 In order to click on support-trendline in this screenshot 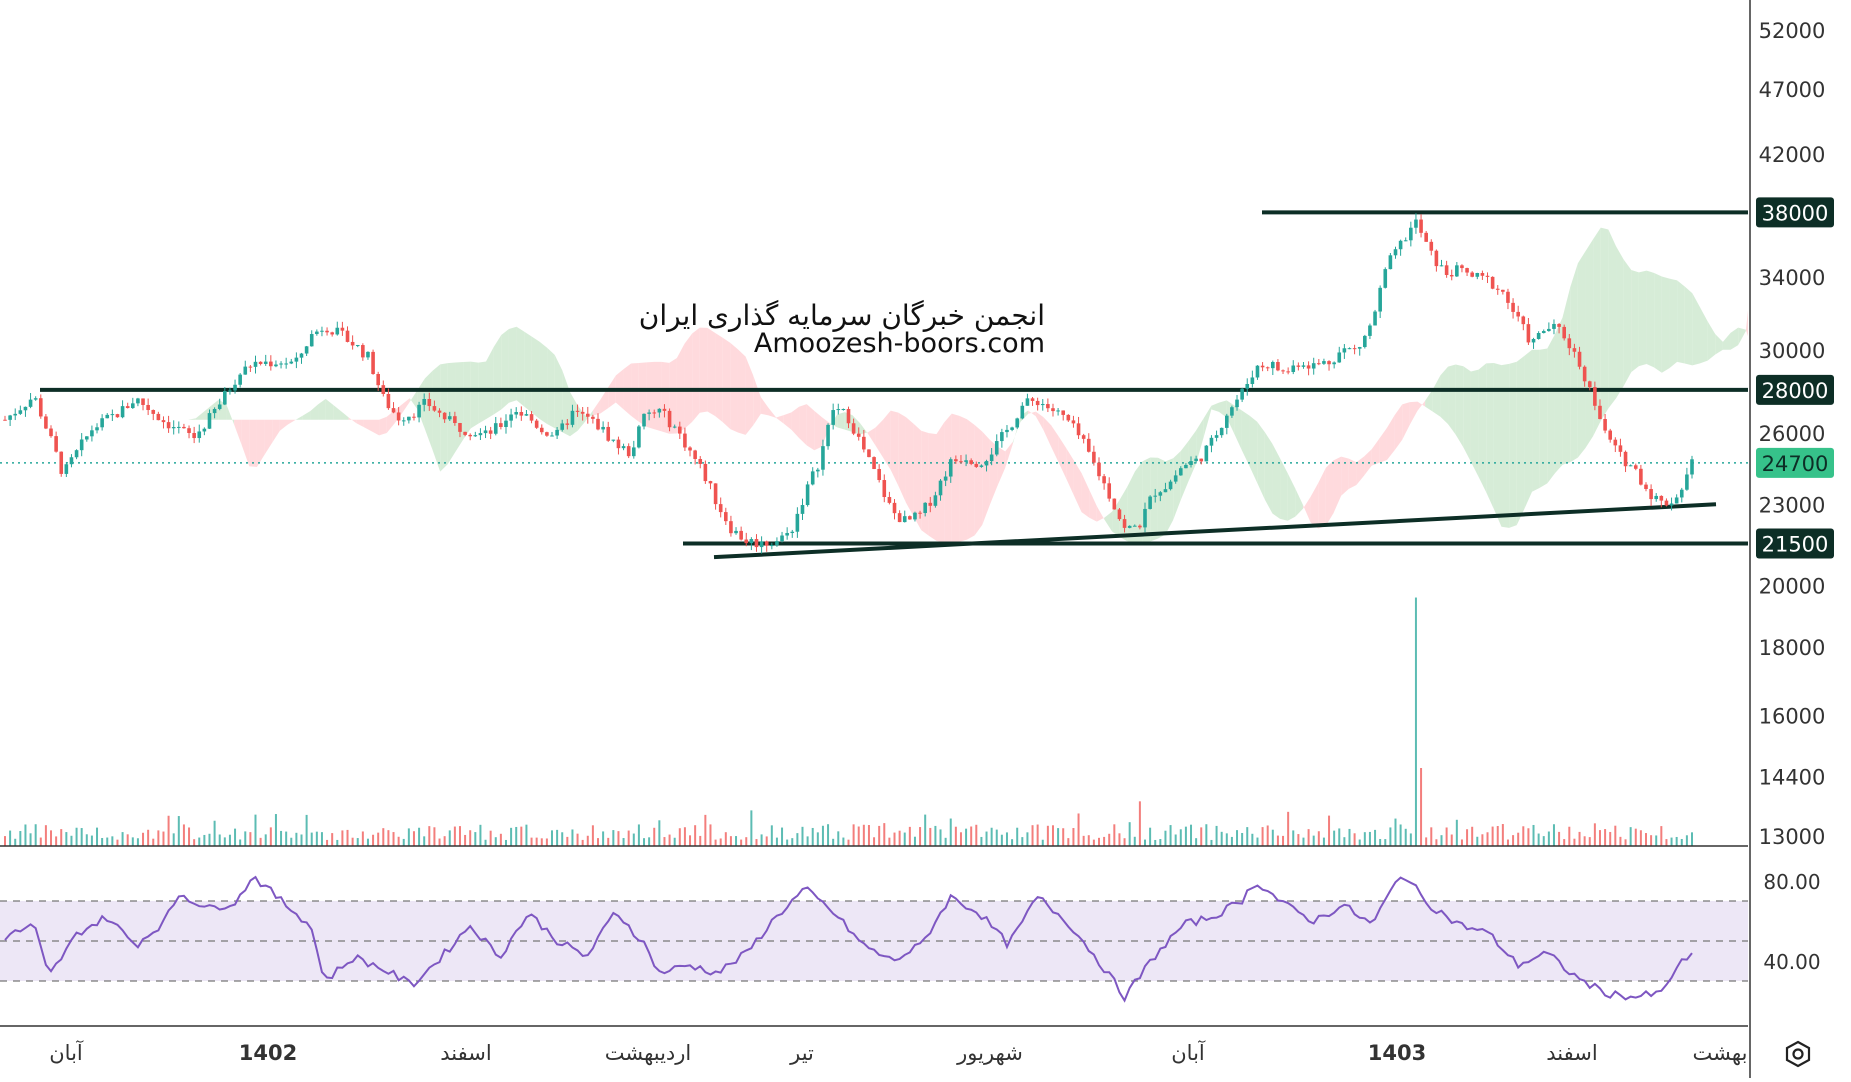, I will do `click(1215, 531)`.